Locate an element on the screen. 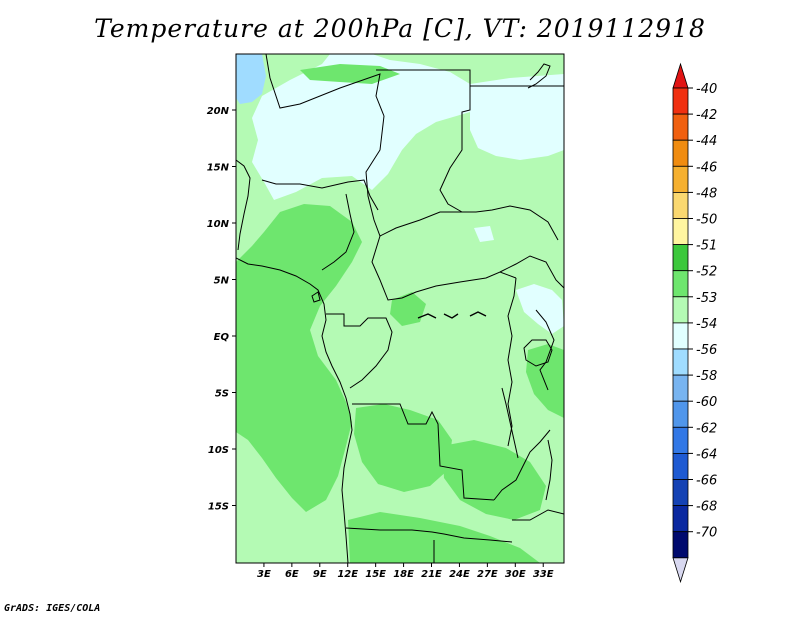 The width and height of the screenshot is (800, 618). colorbar-label: -53 is located at coordinates (706, 298).